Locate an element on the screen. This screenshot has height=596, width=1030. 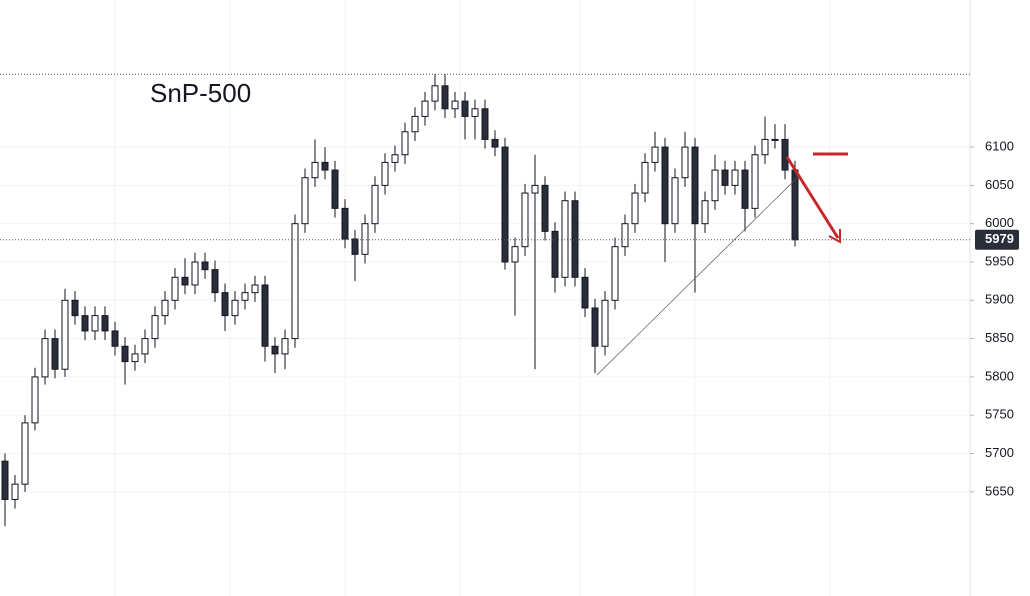
last-price-box is located at coordinates (997, 239).